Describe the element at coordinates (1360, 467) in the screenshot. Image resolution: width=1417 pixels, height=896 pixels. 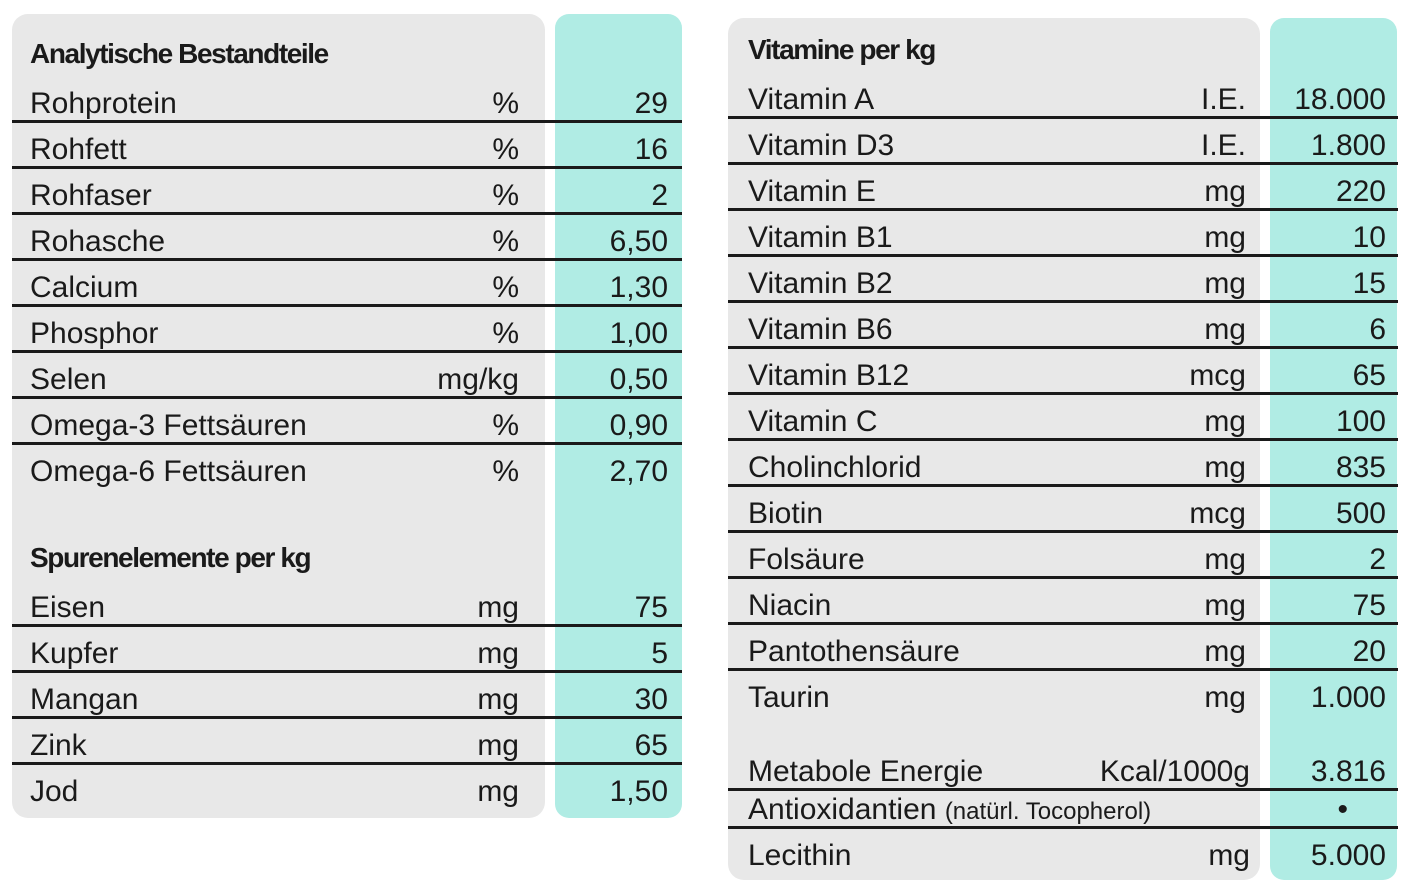
I see `row-value: 835` at that location.